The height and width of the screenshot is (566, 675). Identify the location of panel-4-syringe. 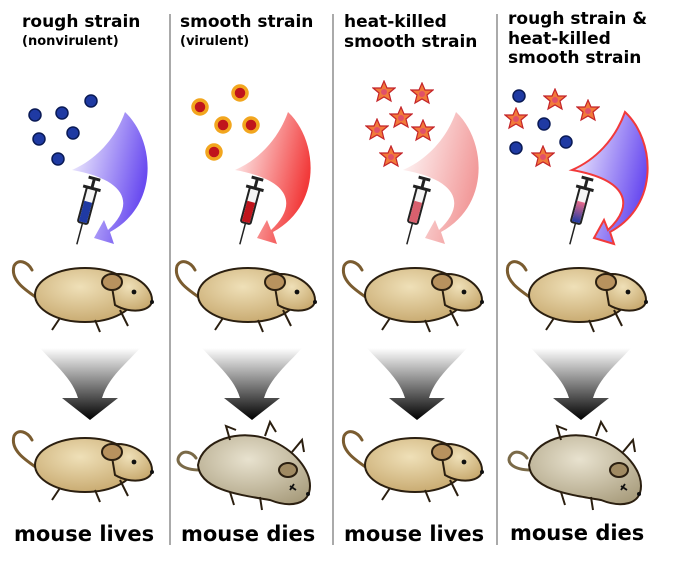
(581, 210).